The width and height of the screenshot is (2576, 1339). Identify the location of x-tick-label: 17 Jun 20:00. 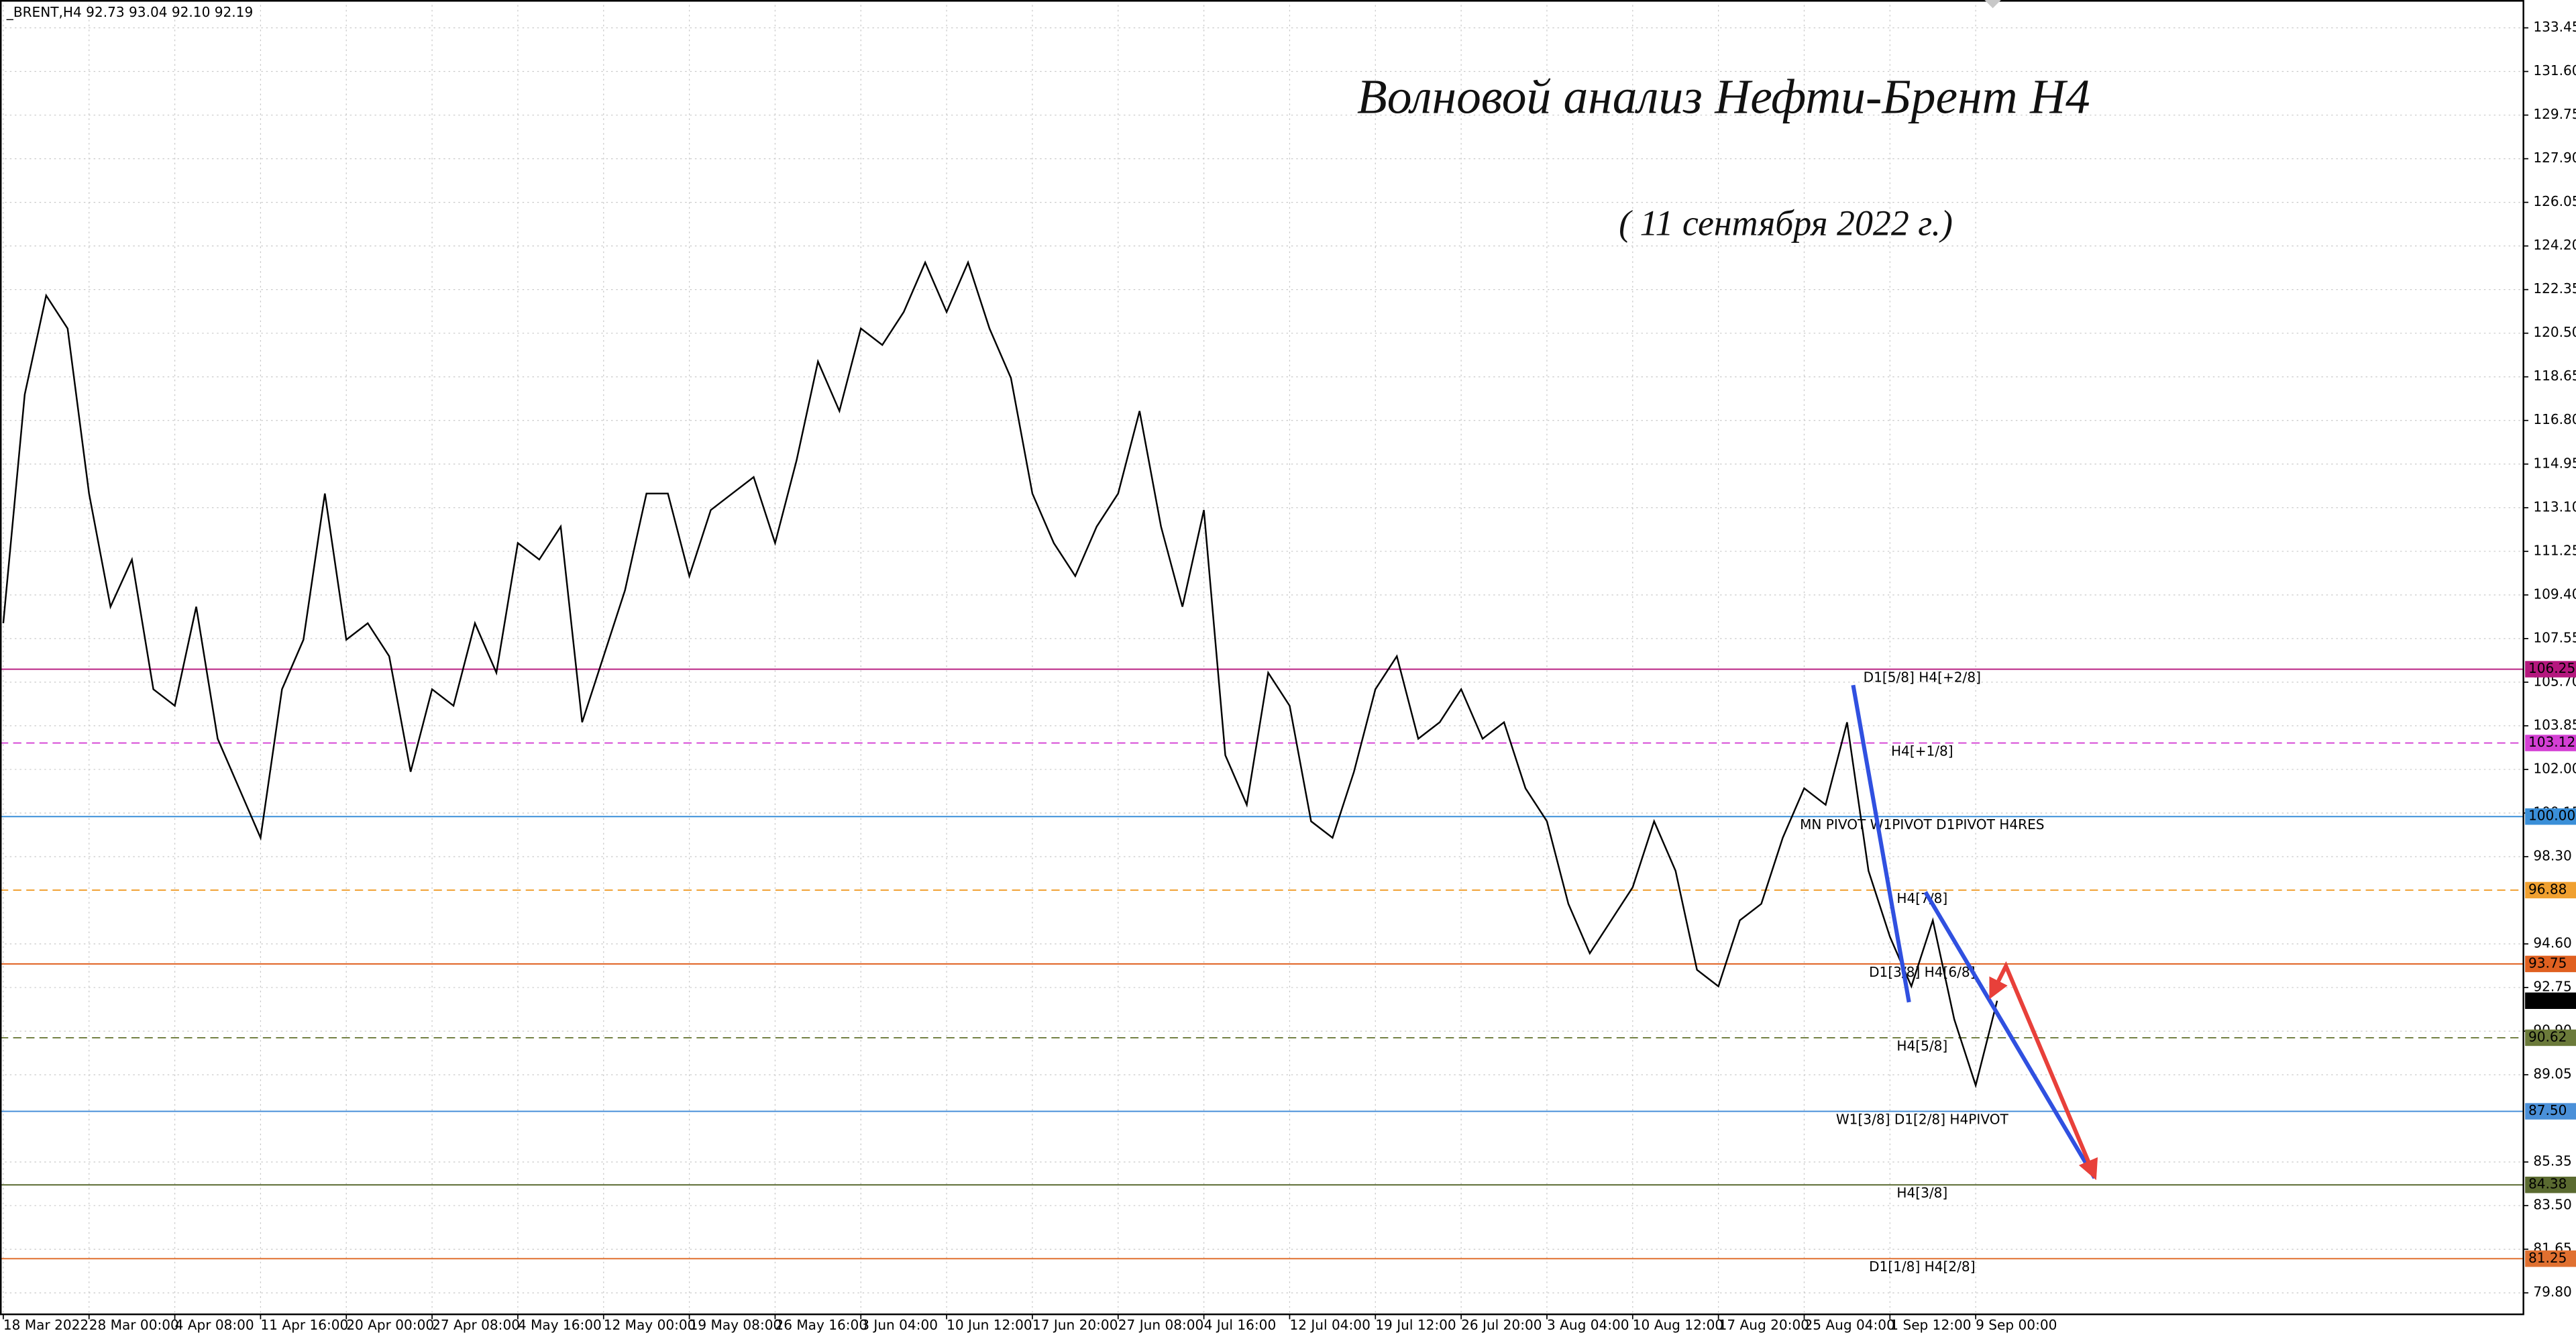
(1075, 1325).